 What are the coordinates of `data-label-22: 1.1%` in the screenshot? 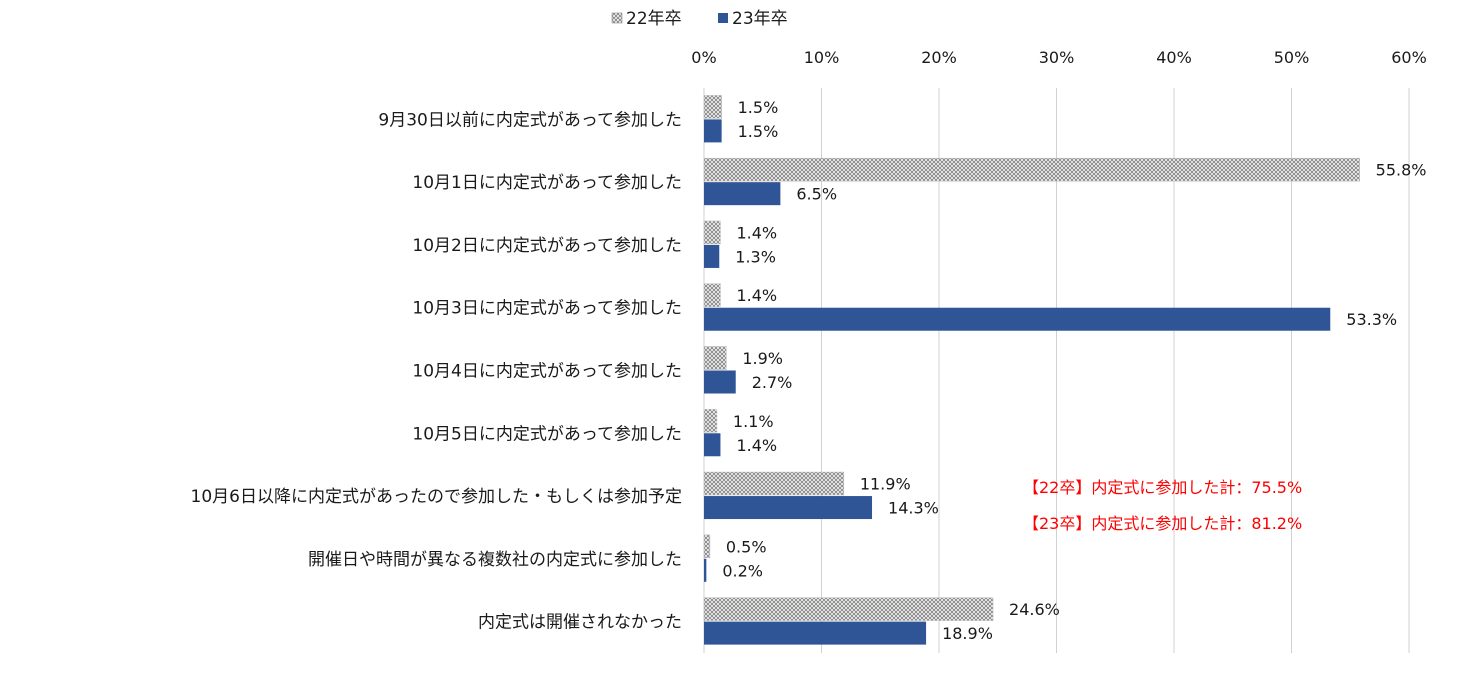 It's located at (753, 421).